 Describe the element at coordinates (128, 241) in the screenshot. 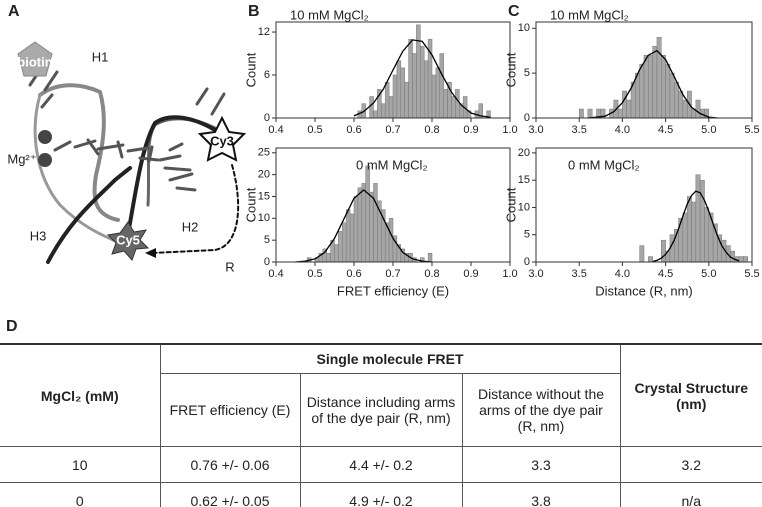

I see `cy5-star` at that location.